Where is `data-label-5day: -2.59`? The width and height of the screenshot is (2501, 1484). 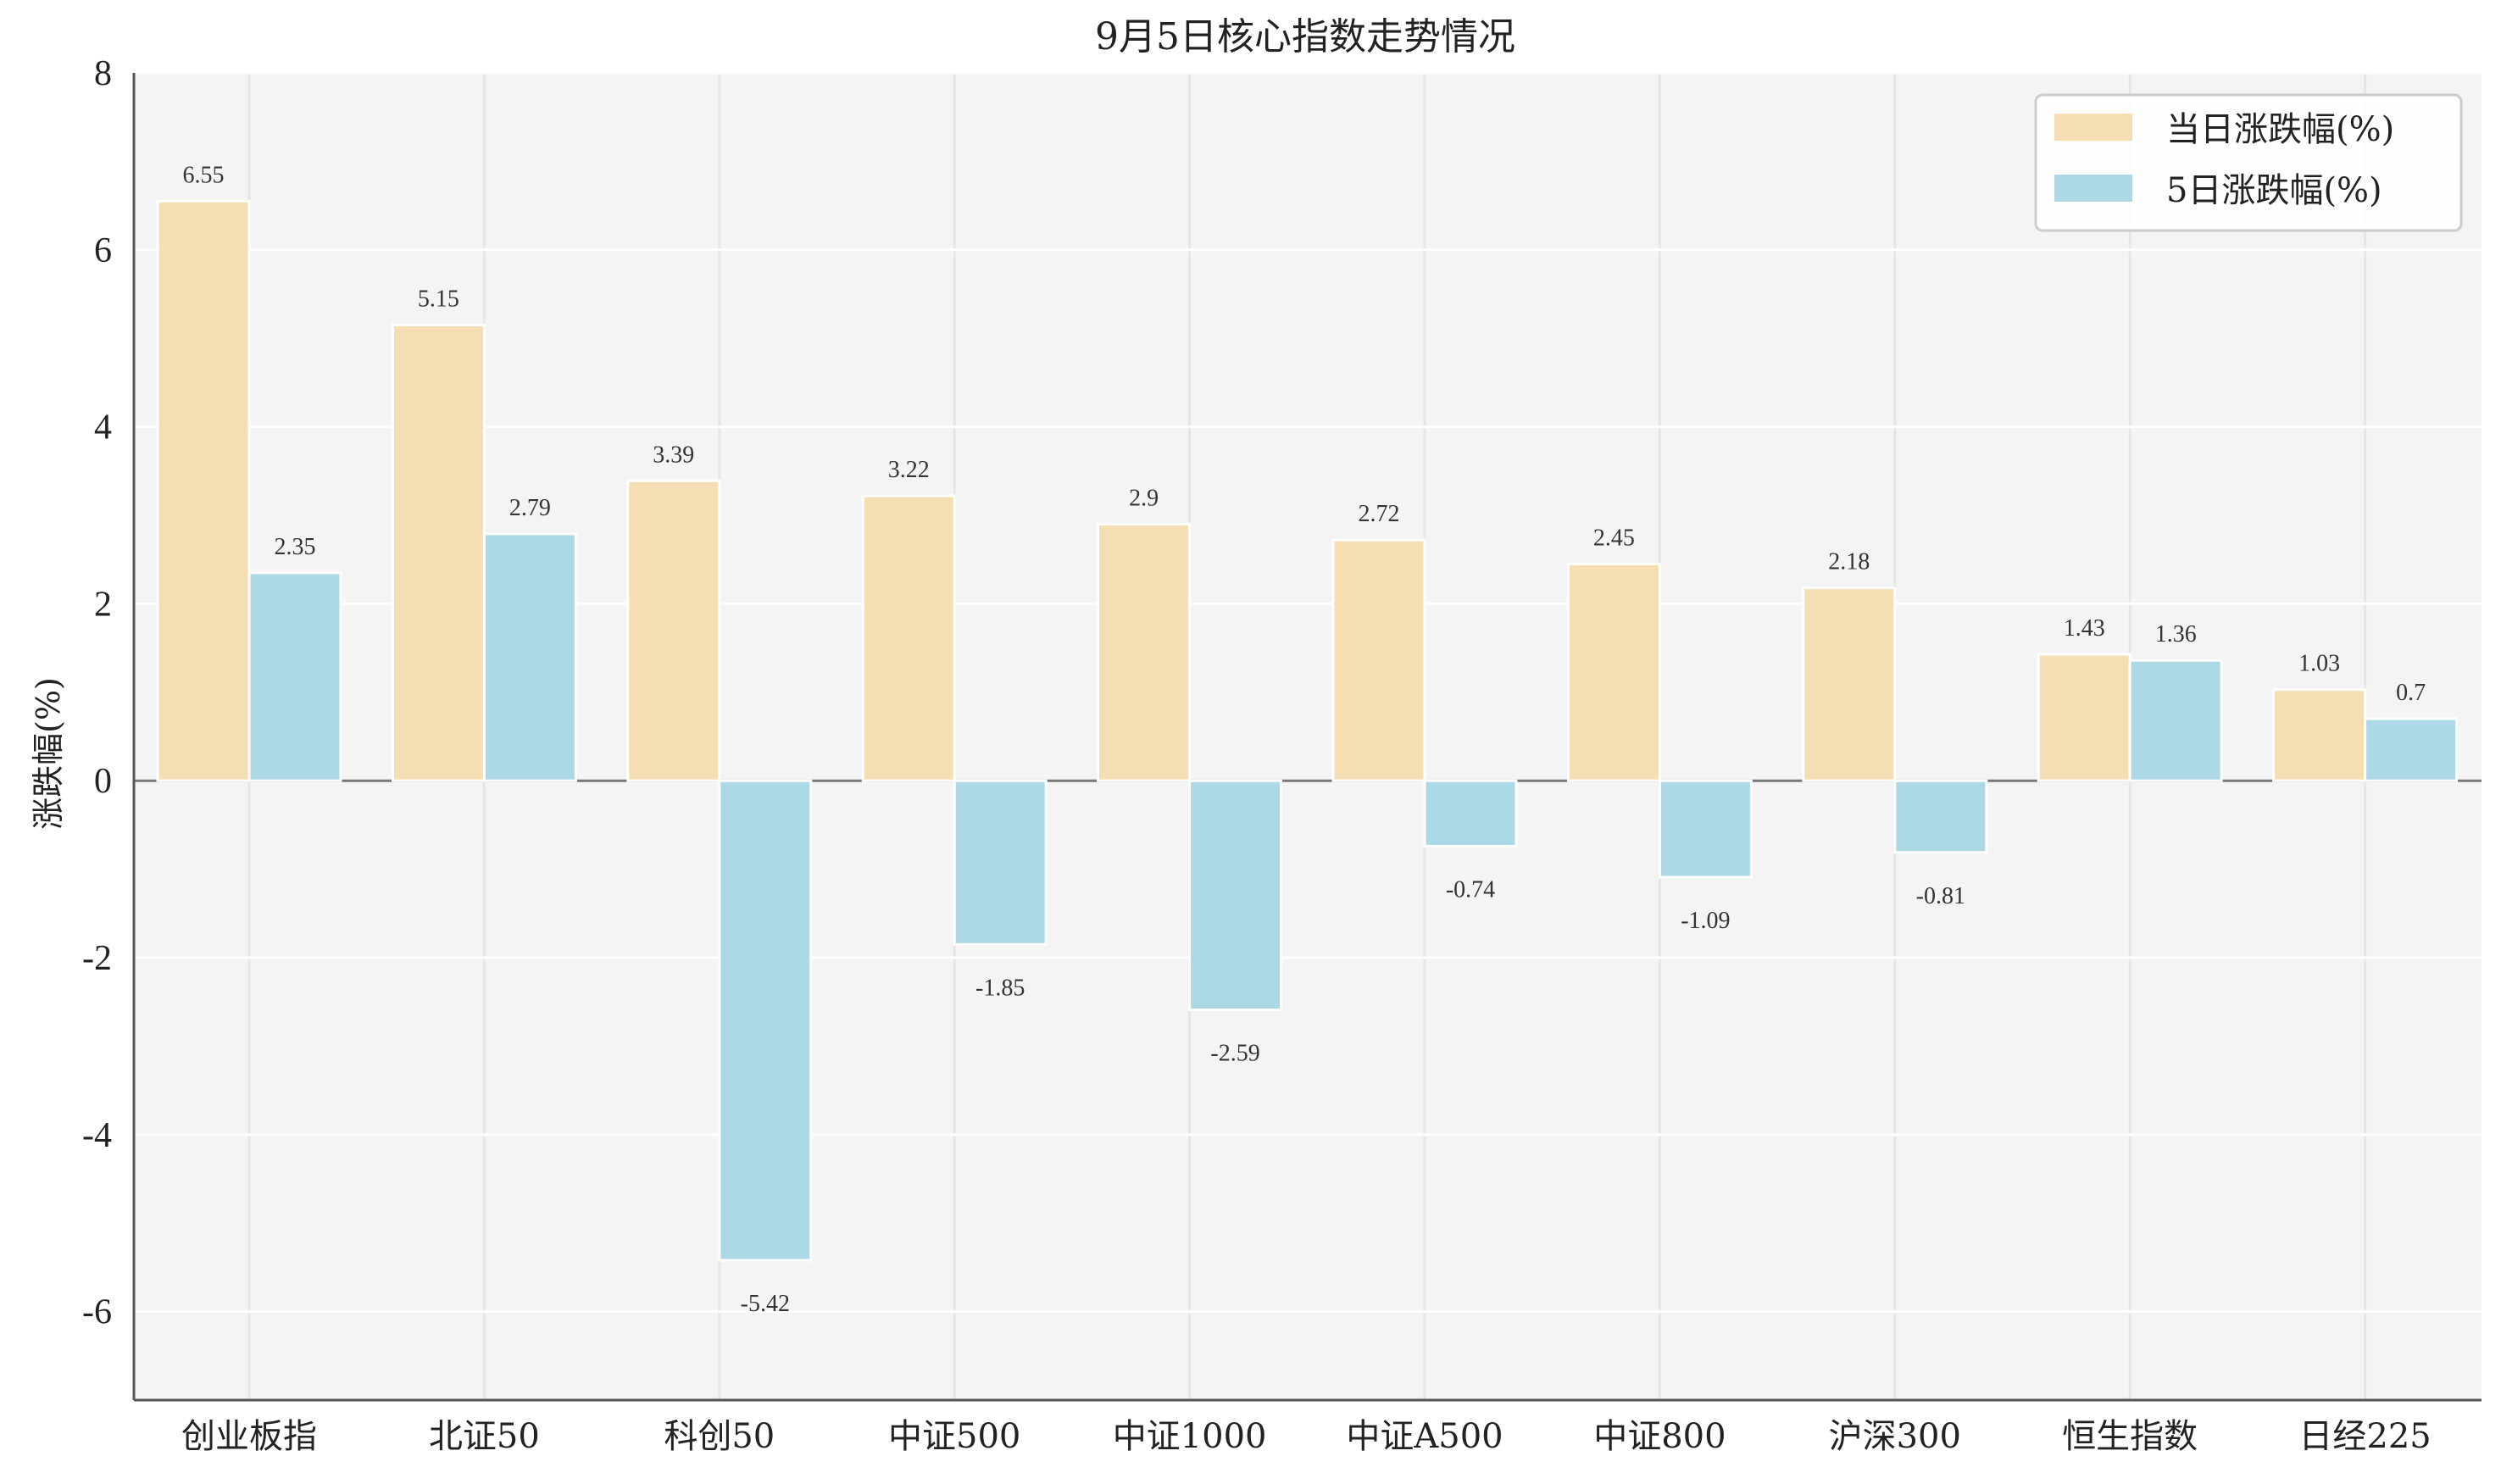
data-label-5day: -2.59 is located at coordinates (1234, 1054).